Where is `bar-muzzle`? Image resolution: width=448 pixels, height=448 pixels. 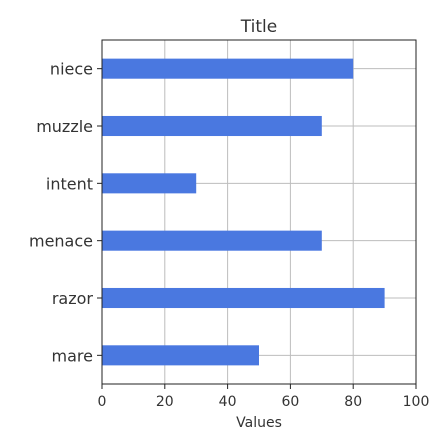 bar-muzzle is located at coordinates (212, 126).